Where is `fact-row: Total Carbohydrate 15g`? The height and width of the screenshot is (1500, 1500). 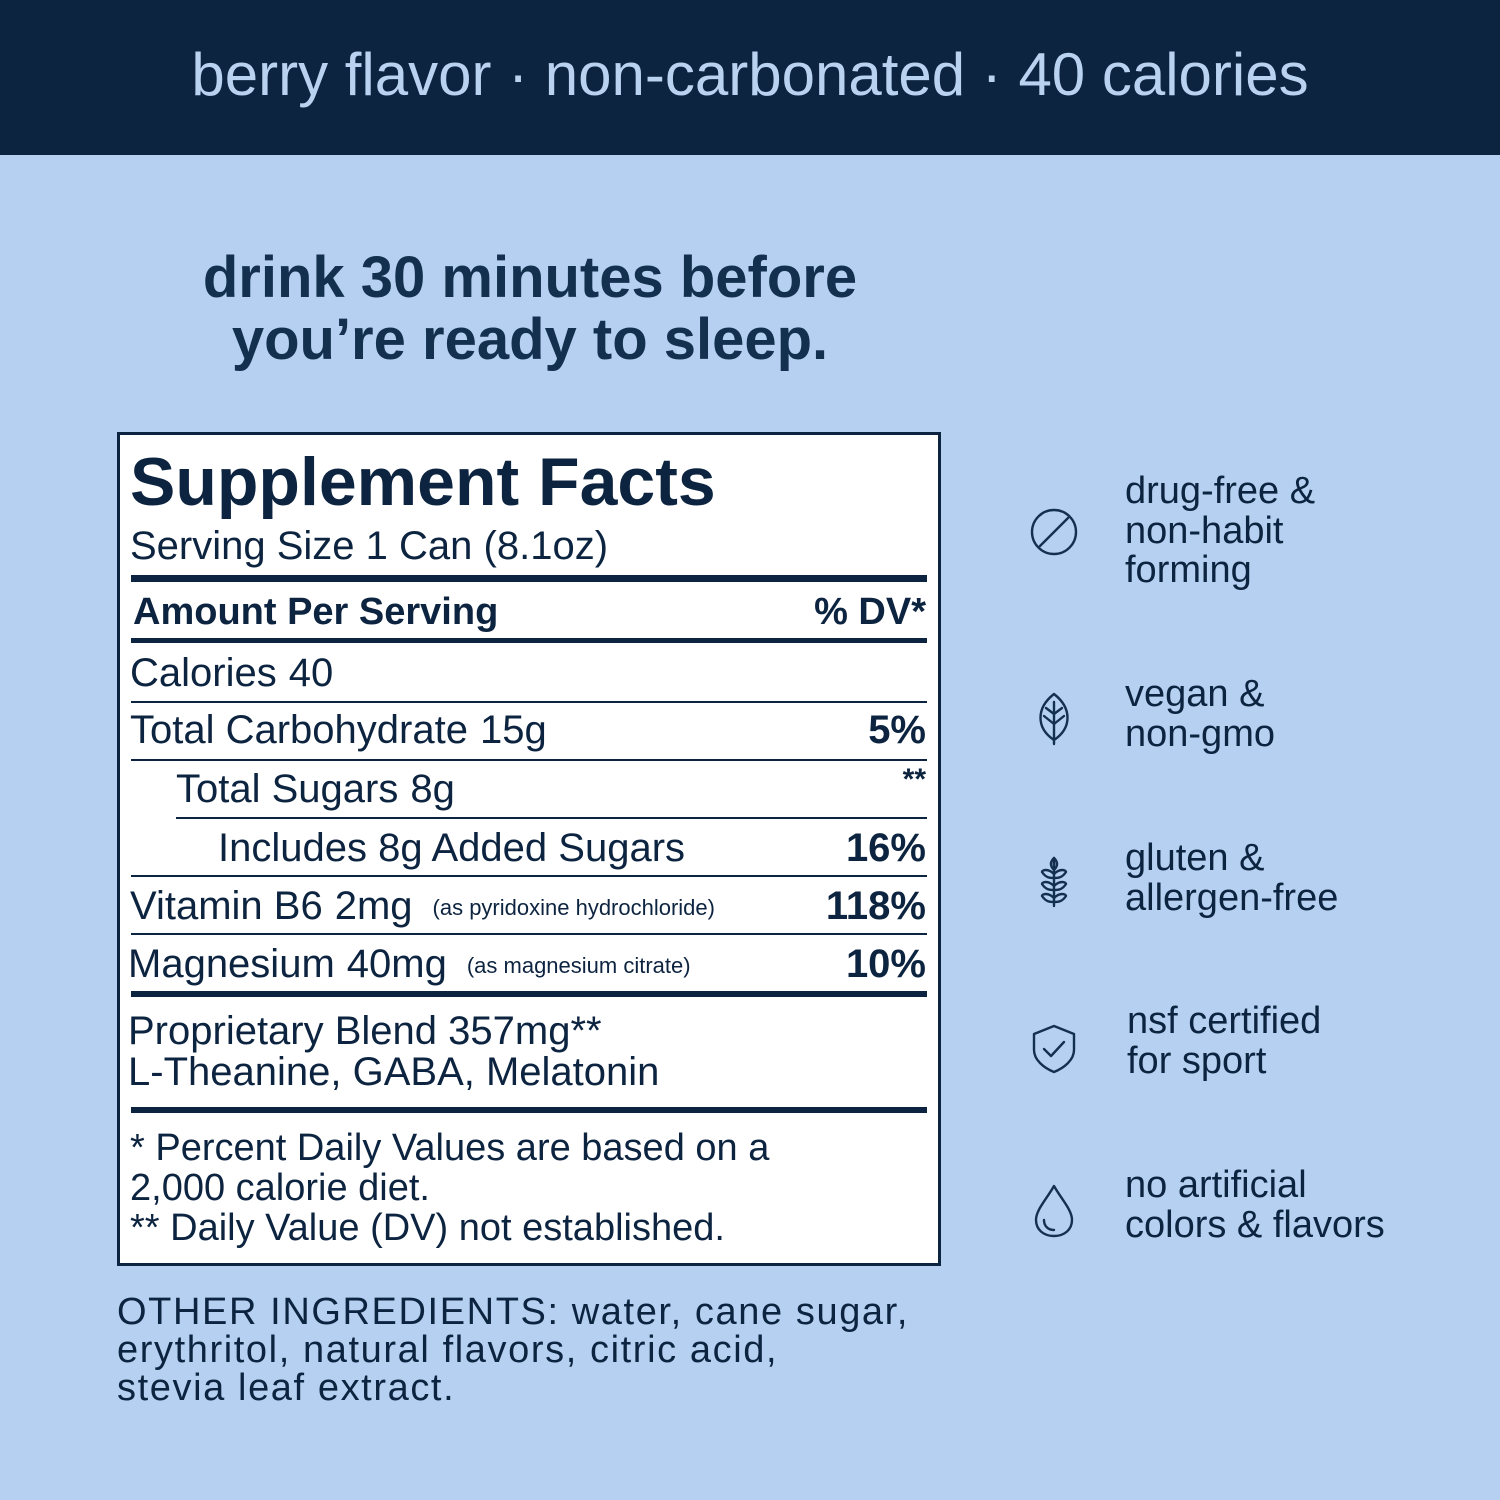 fact-row: Total Carbohydrate 15g is located at coordinates (338, 730).